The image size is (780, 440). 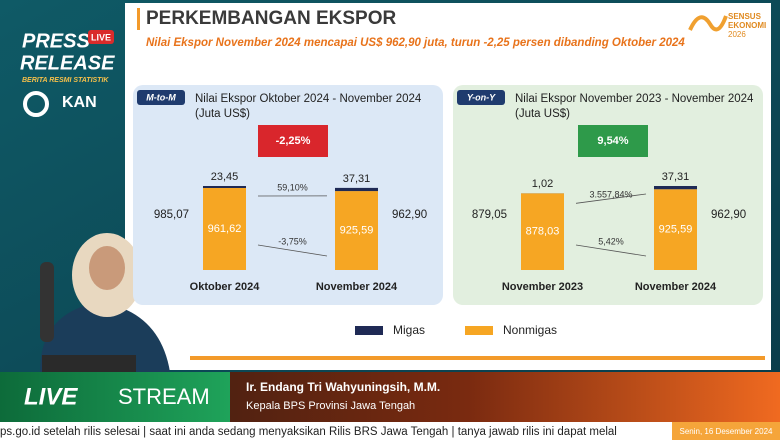 I want to click on live-stream-band, so click(x=115, y=397).